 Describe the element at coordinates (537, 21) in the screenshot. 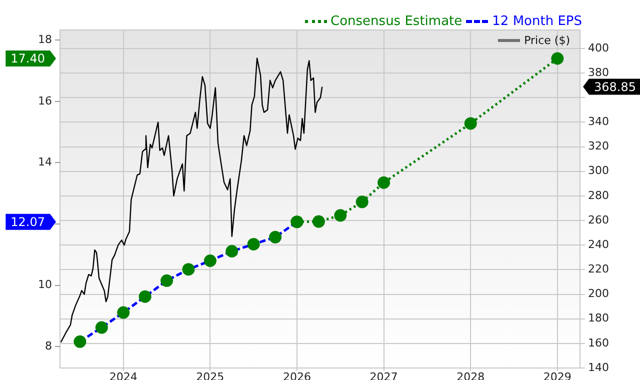

I see `legend-label: 12 Month EPS` at that location.